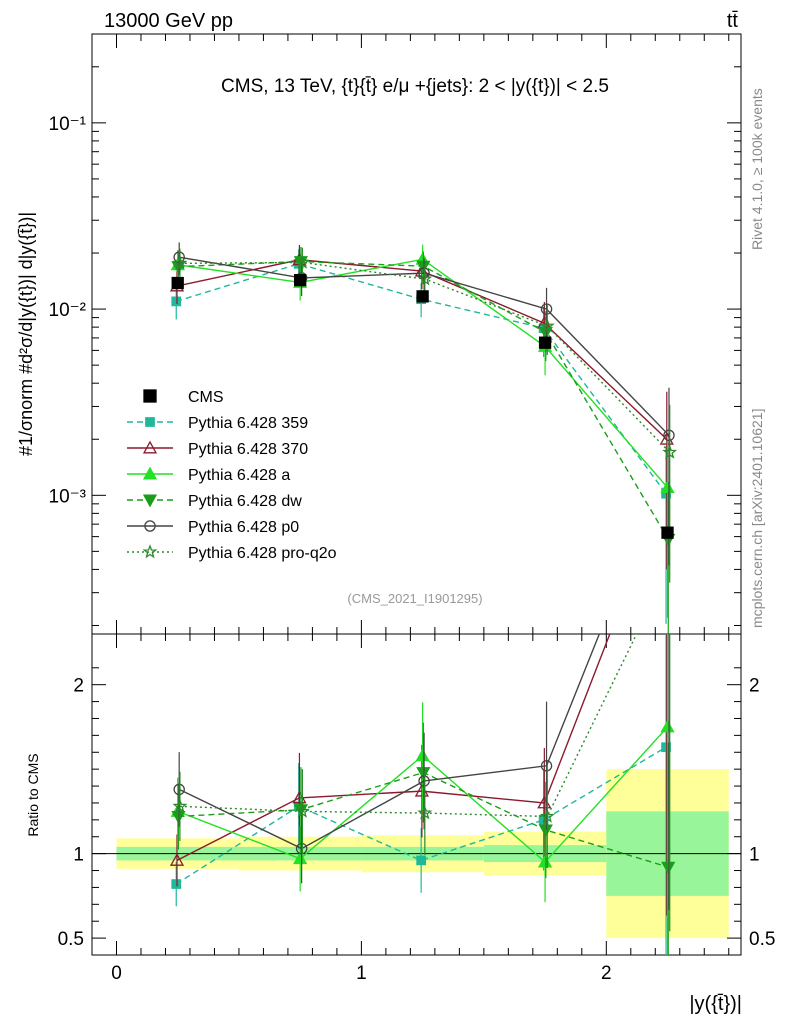 This screenshot has height=1024, width=786. I want to click on analysis-id: (CMS_2021_I1901295), so click(414, 598).